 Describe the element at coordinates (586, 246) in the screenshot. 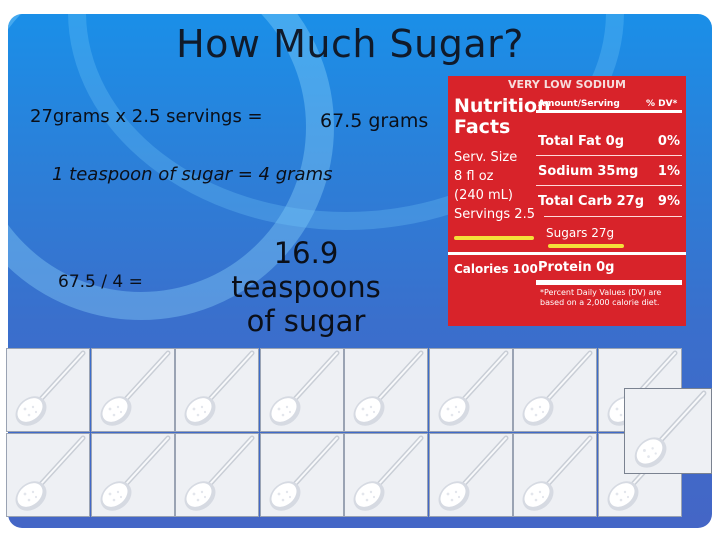

I see `sugars-highlight` at that location.